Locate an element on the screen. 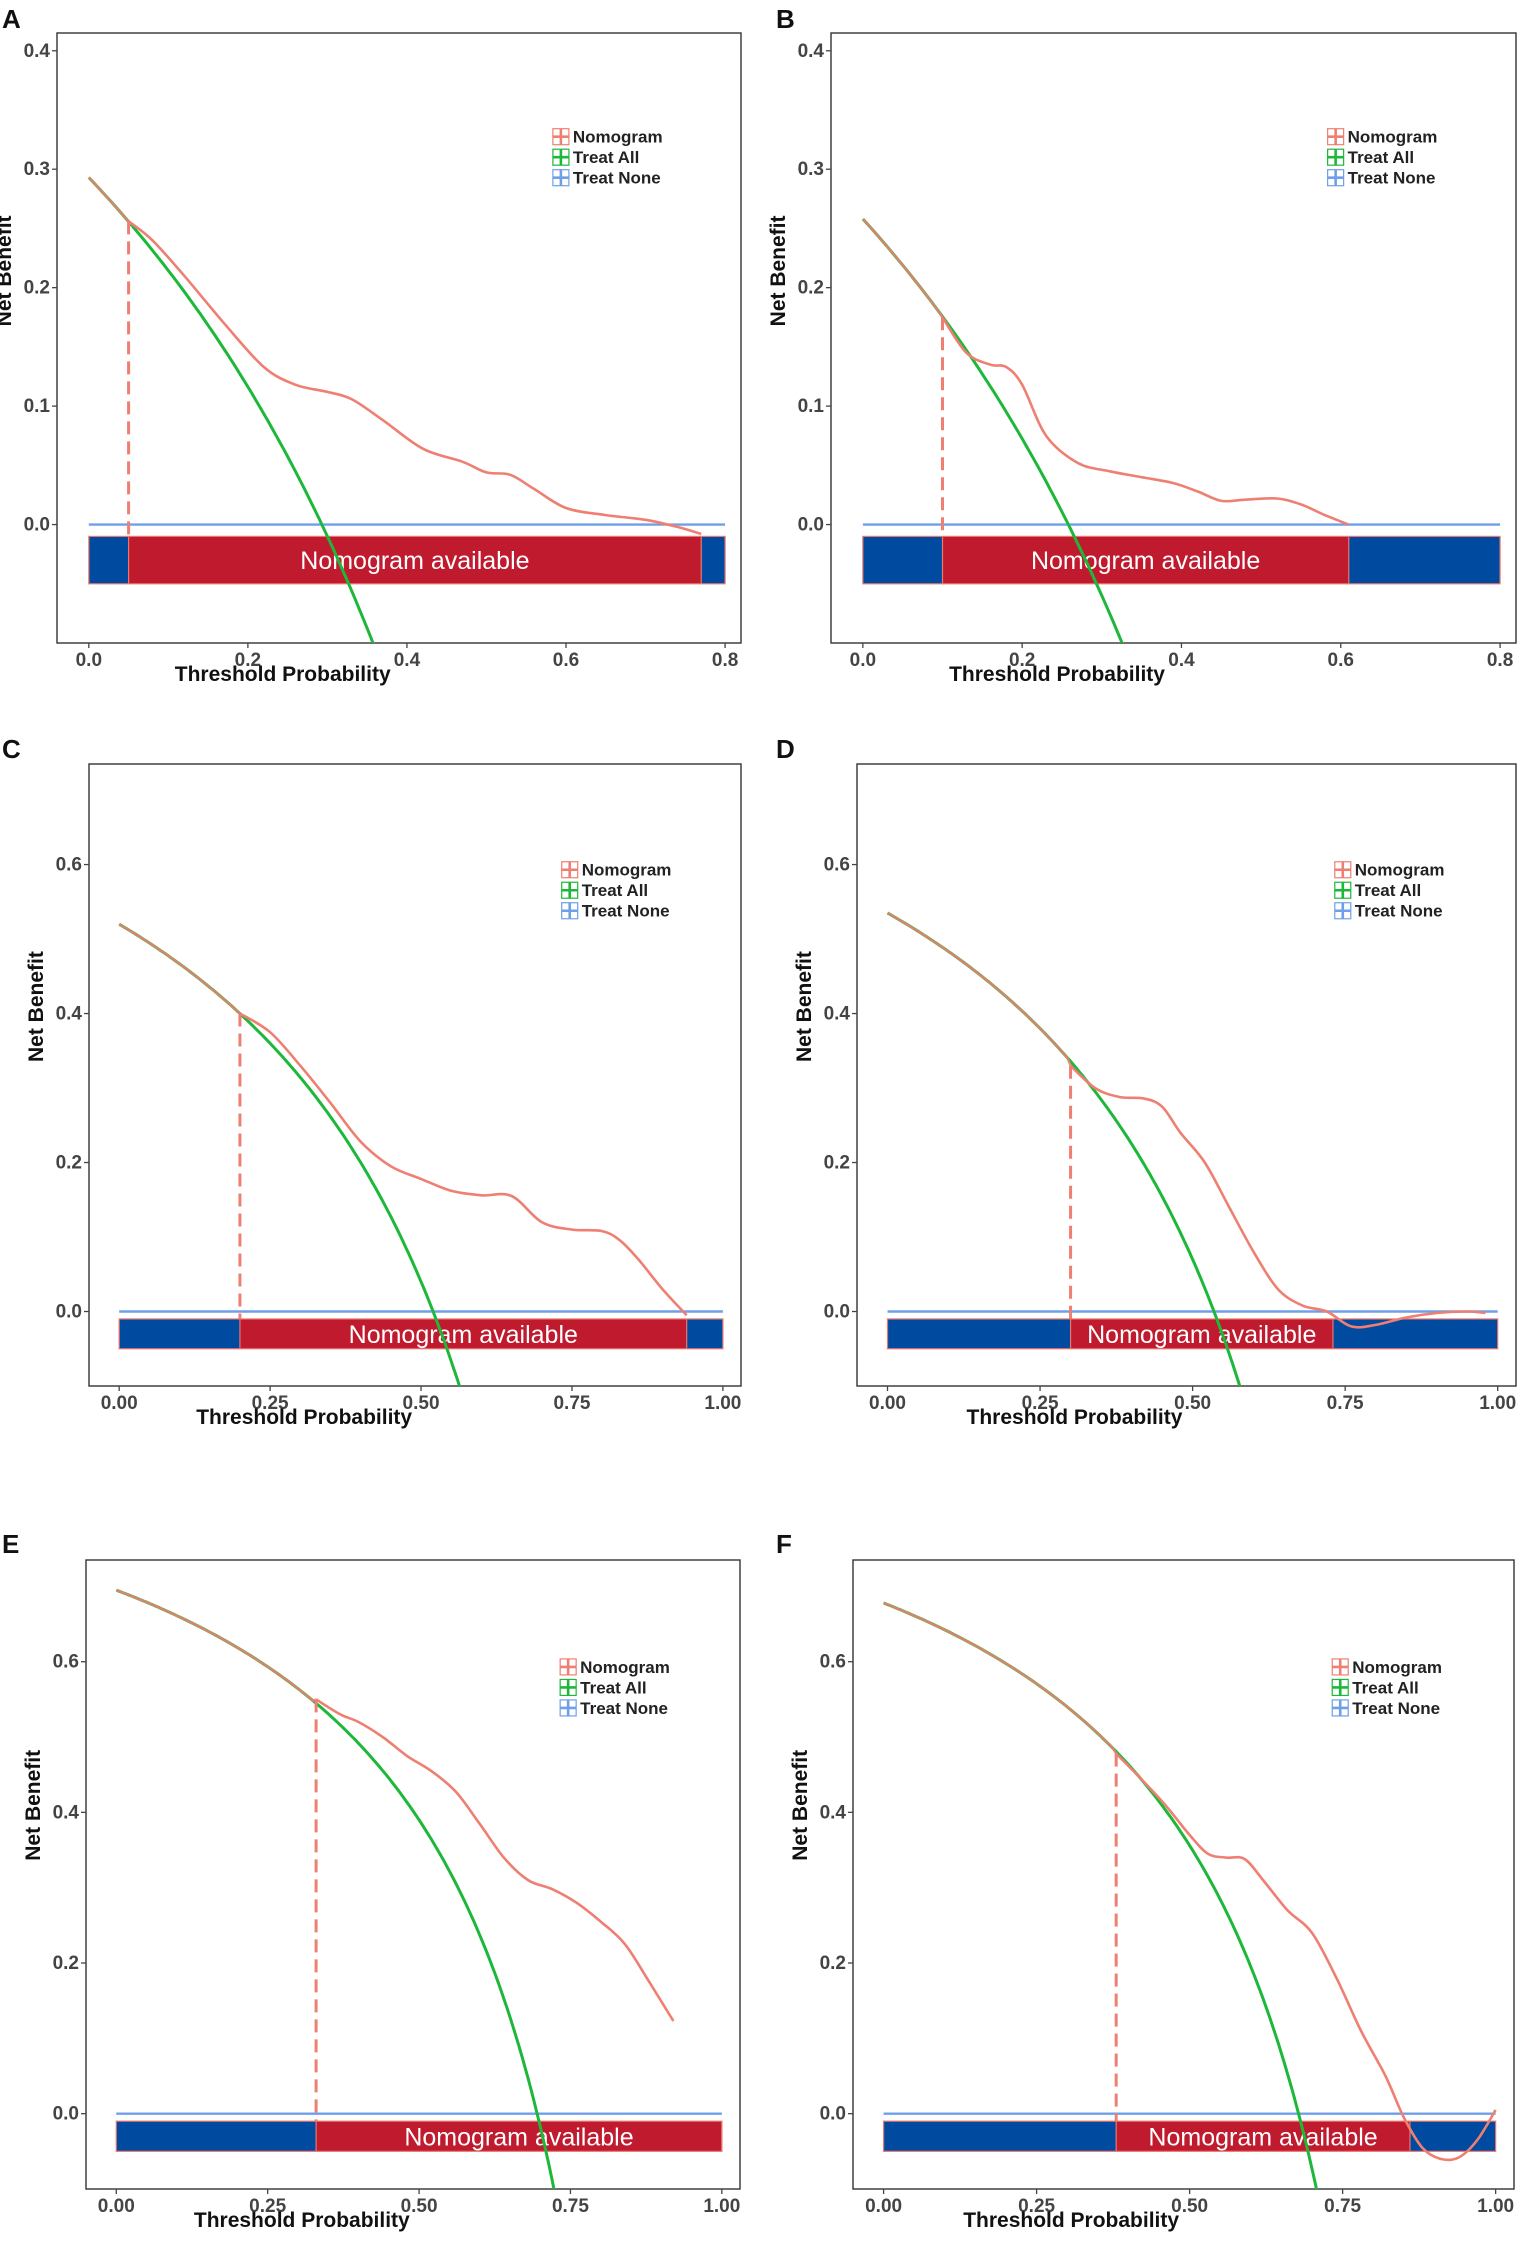 The image size is (1522, 2242). panel-letter: E is located at coordinates (10, 1544).